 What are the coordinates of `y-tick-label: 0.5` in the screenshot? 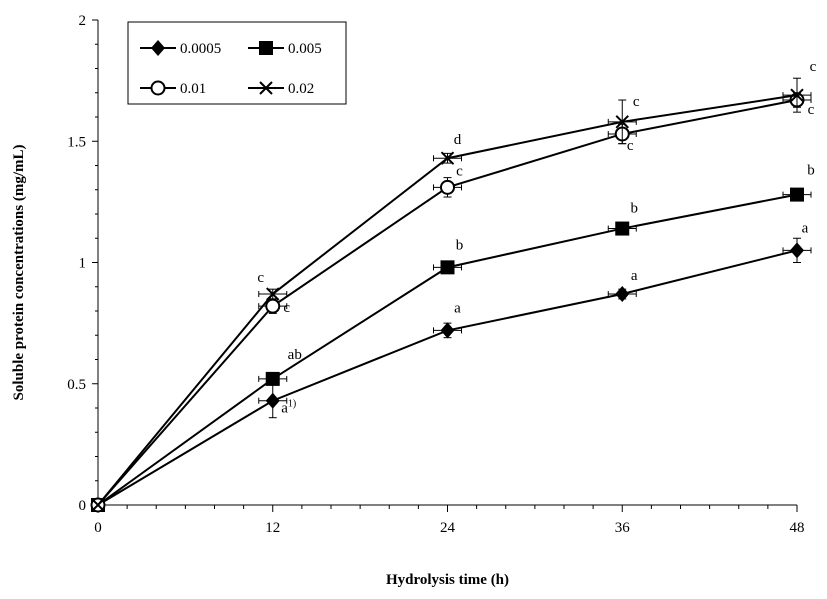 It's located at (76, 385).